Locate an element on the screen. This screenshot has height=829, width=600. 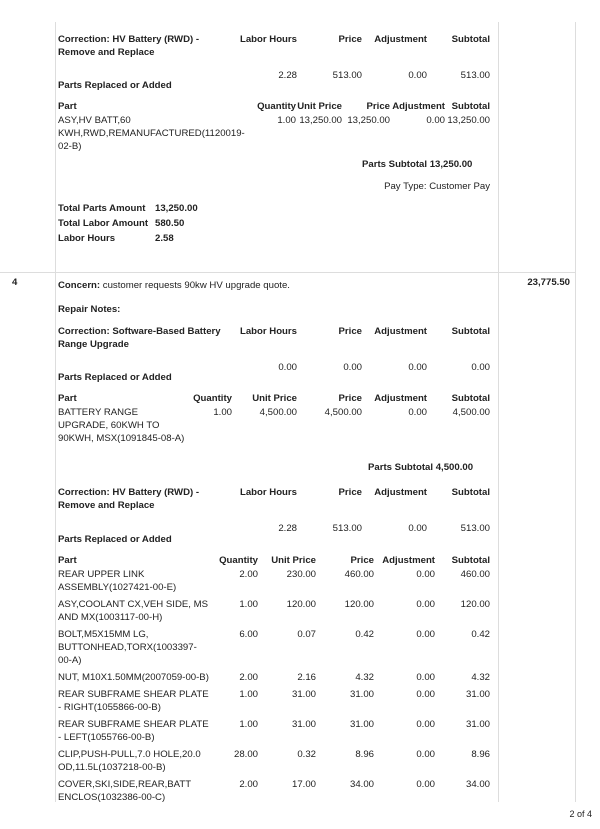
item-number: 4 is located at coordinates (15, 282).